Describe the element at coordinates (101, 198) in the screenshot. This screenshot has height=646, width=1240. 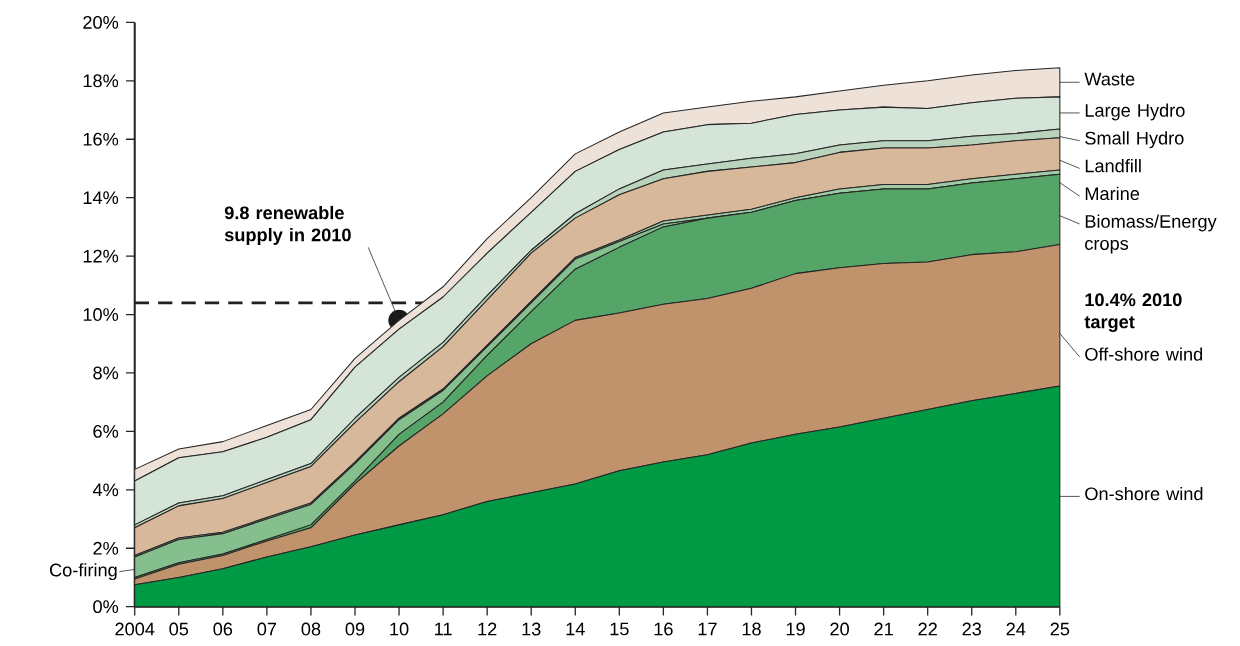
I see `y-tick-label: 14%` at that location.